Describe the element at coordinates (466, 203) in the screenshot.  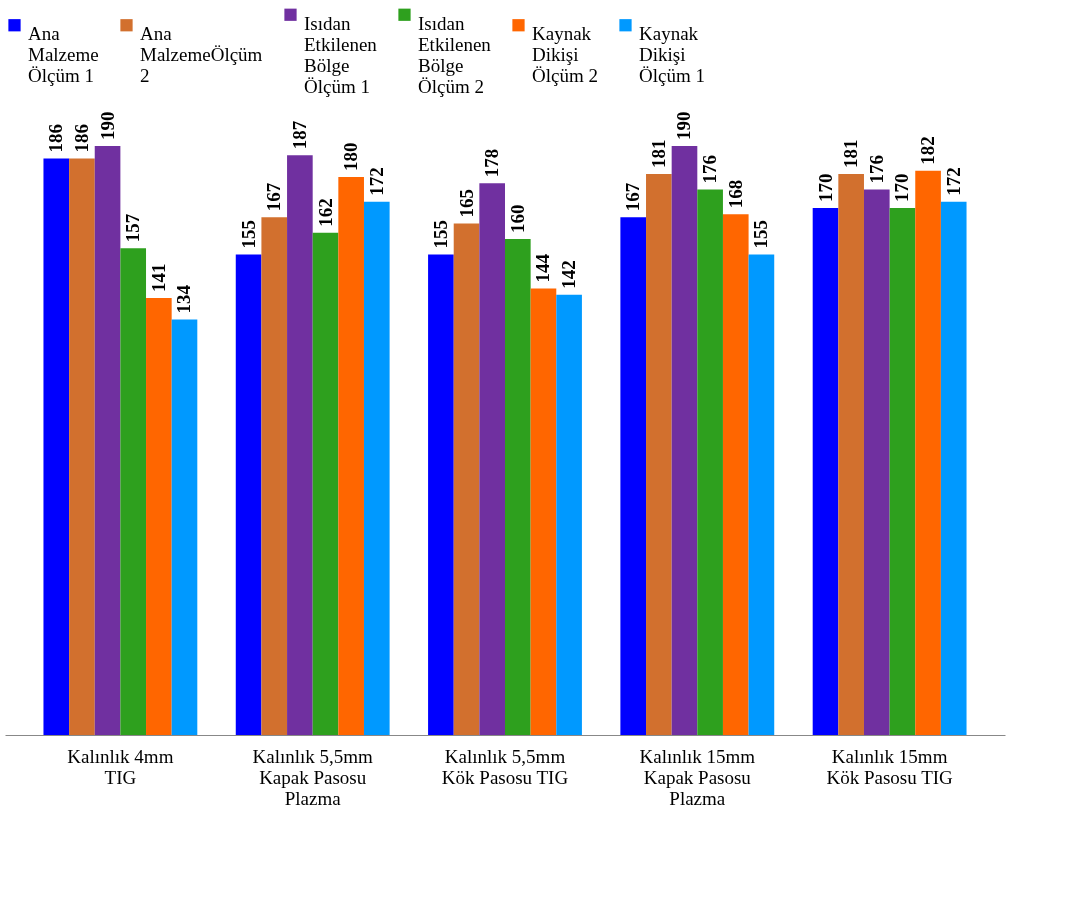
I see `data-label: 165` at that location.